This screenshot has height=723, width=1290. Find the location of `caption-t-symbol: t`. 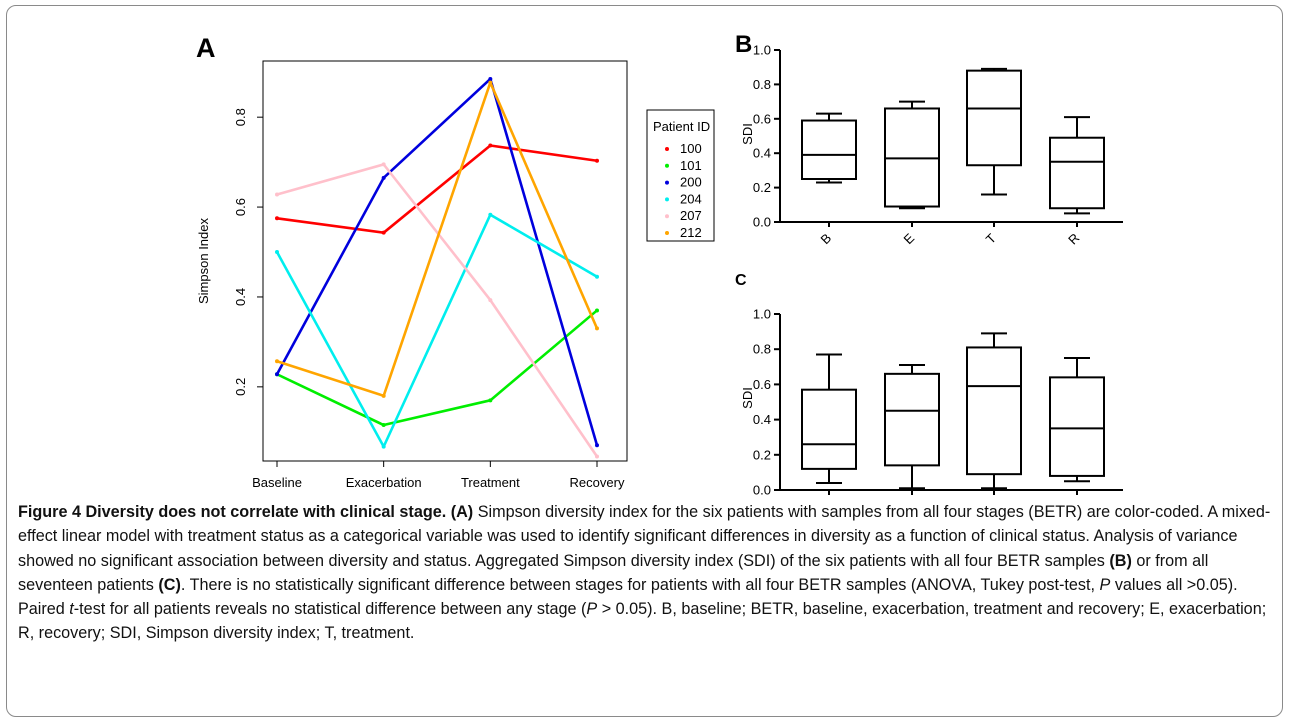

caption-t-symbol: t is located at coordinates (71, 609).